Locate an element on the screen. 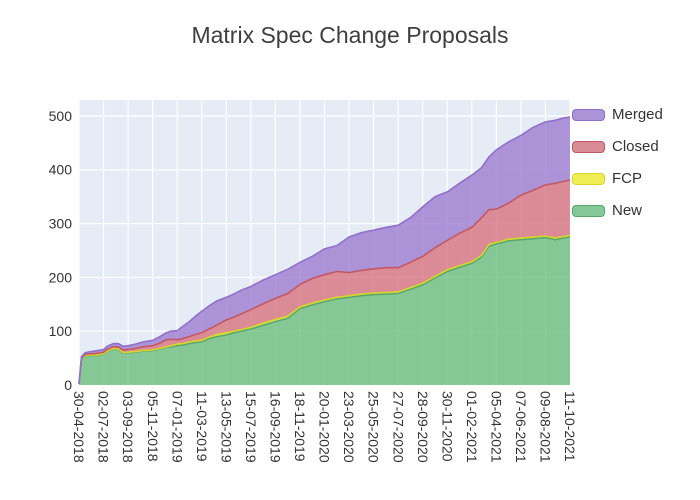 This screenshot has height=500, width=700. y-tick-label: 400 is located at coordinates (61, 170).